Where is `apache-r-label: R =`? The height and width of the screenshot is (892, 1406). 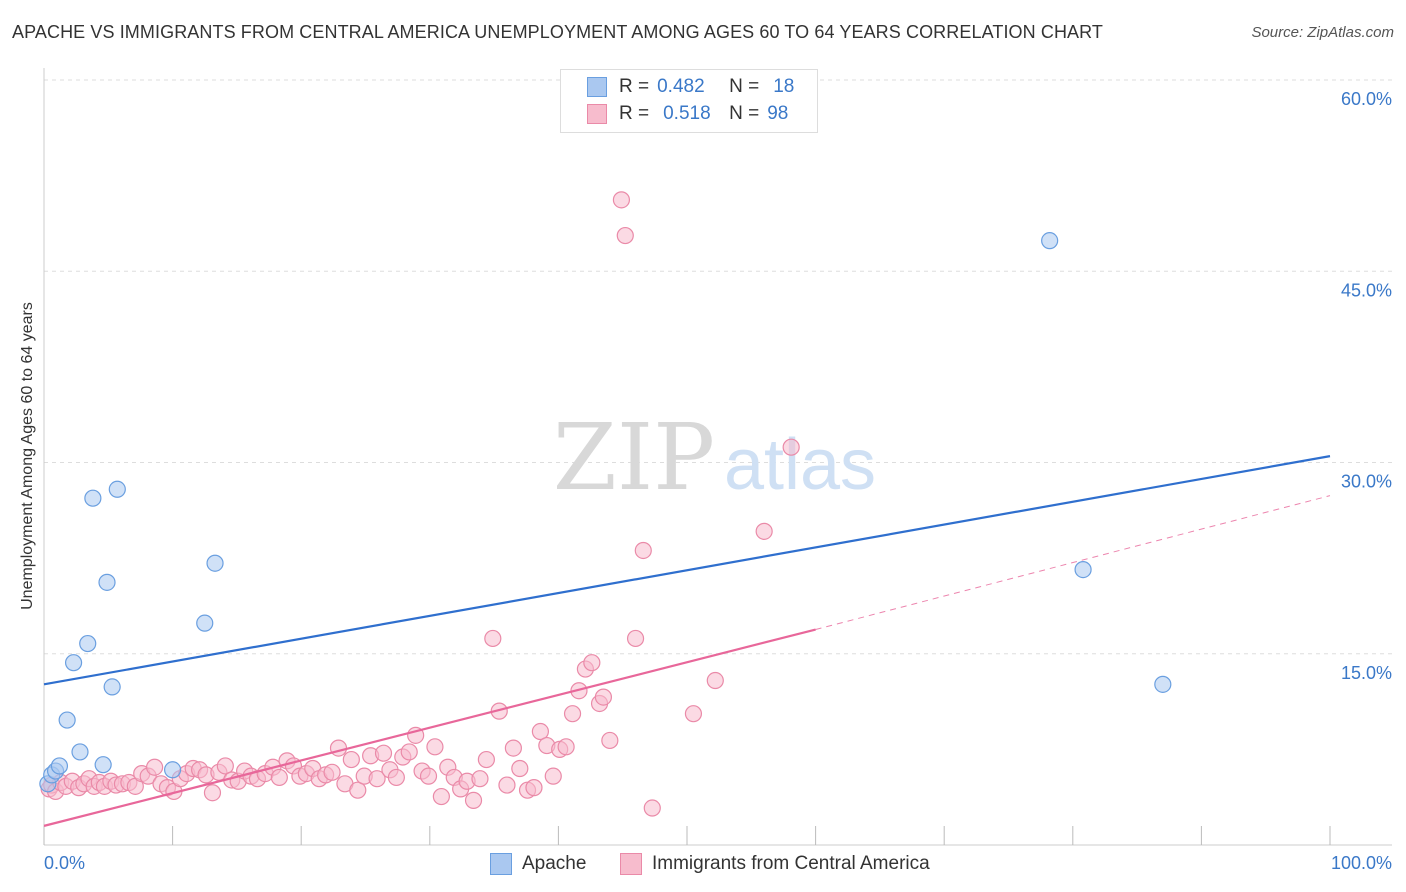
apache-r-label: R = is located at coordinates (634, 86).